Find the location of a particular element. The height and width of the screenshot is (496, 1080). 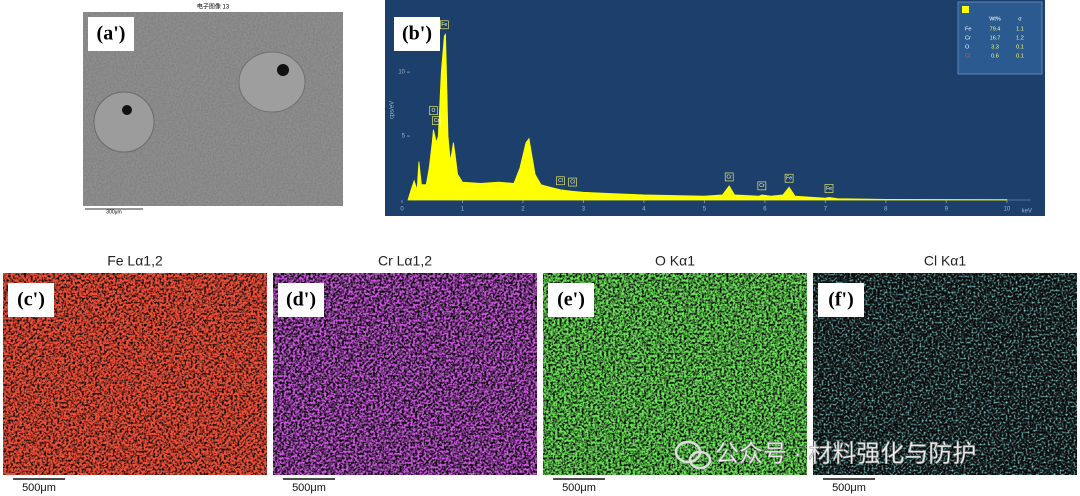

panel-label: (c') is located at coordinates (31, 300).